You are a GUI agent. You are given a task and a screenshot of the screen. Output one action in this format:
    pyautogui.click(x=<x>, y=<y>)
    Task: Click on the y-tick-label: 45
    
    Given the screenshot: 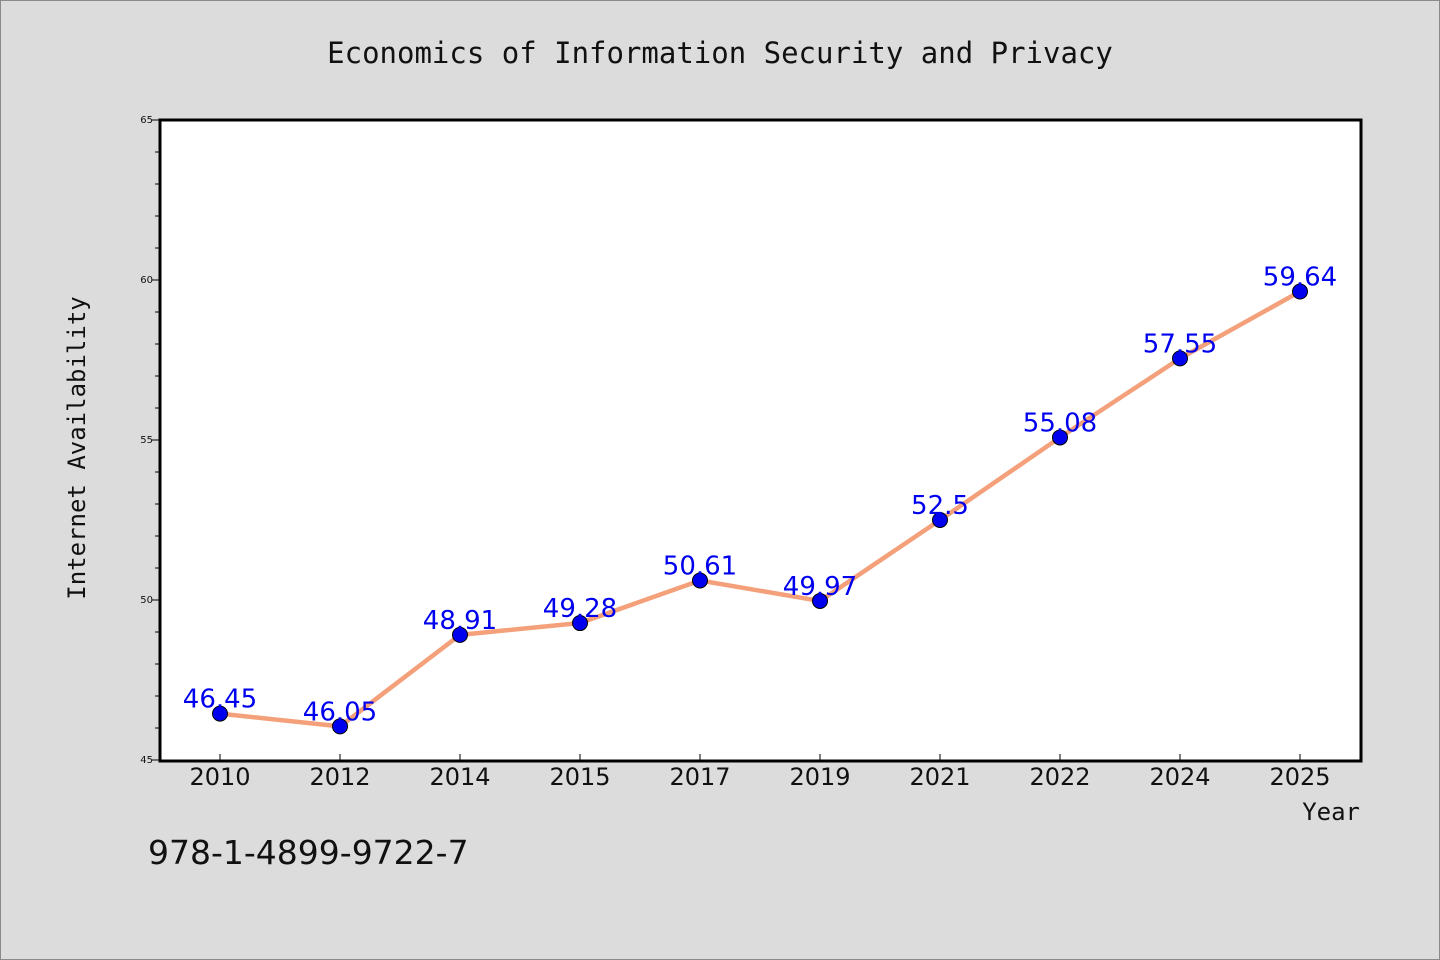 What is the action you would take?
    pyautogui.click(x=146, y=760)
    